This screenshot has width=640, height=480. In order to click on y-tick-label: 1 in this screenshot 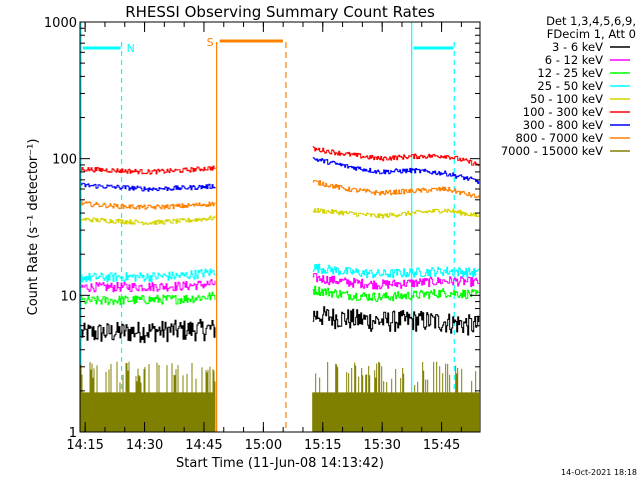, I will do `click(73, 433)`.